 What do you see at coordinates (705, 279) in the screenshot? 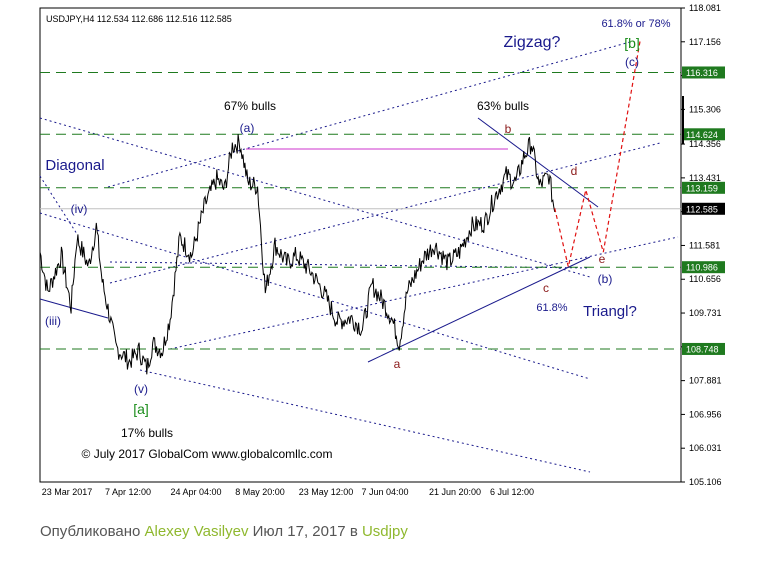
I see `y-tick-label-9: 110.656` at bounding box center [705, 279].